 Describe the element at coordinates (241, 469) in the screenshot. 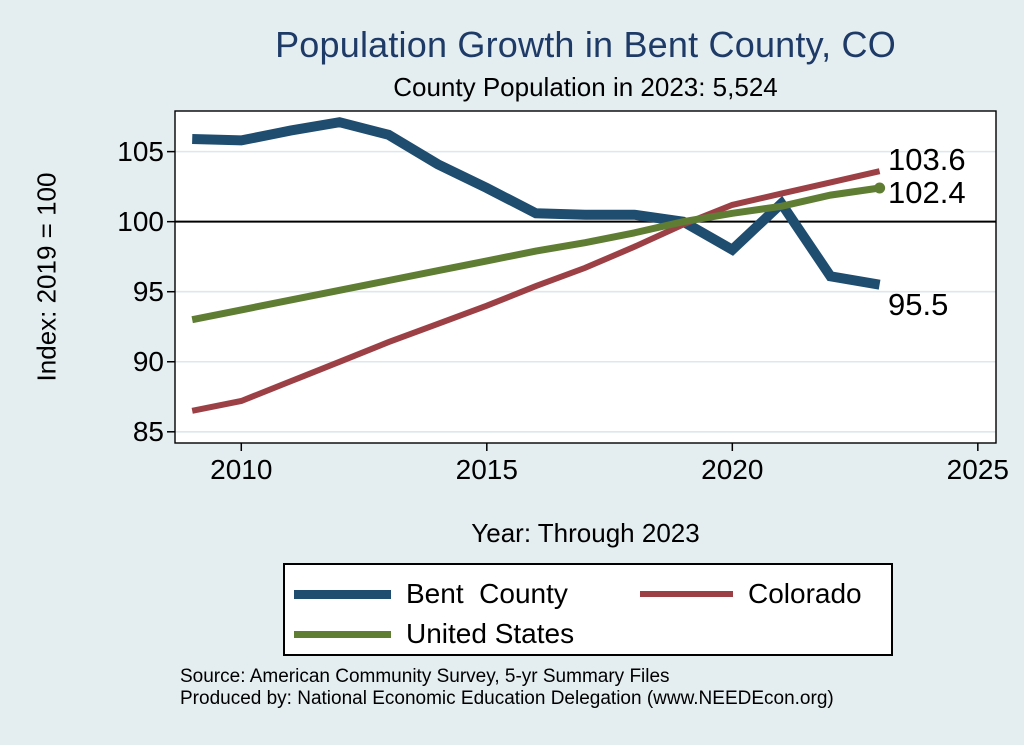

I see `x-tick-label-2010: 2010` at that location.